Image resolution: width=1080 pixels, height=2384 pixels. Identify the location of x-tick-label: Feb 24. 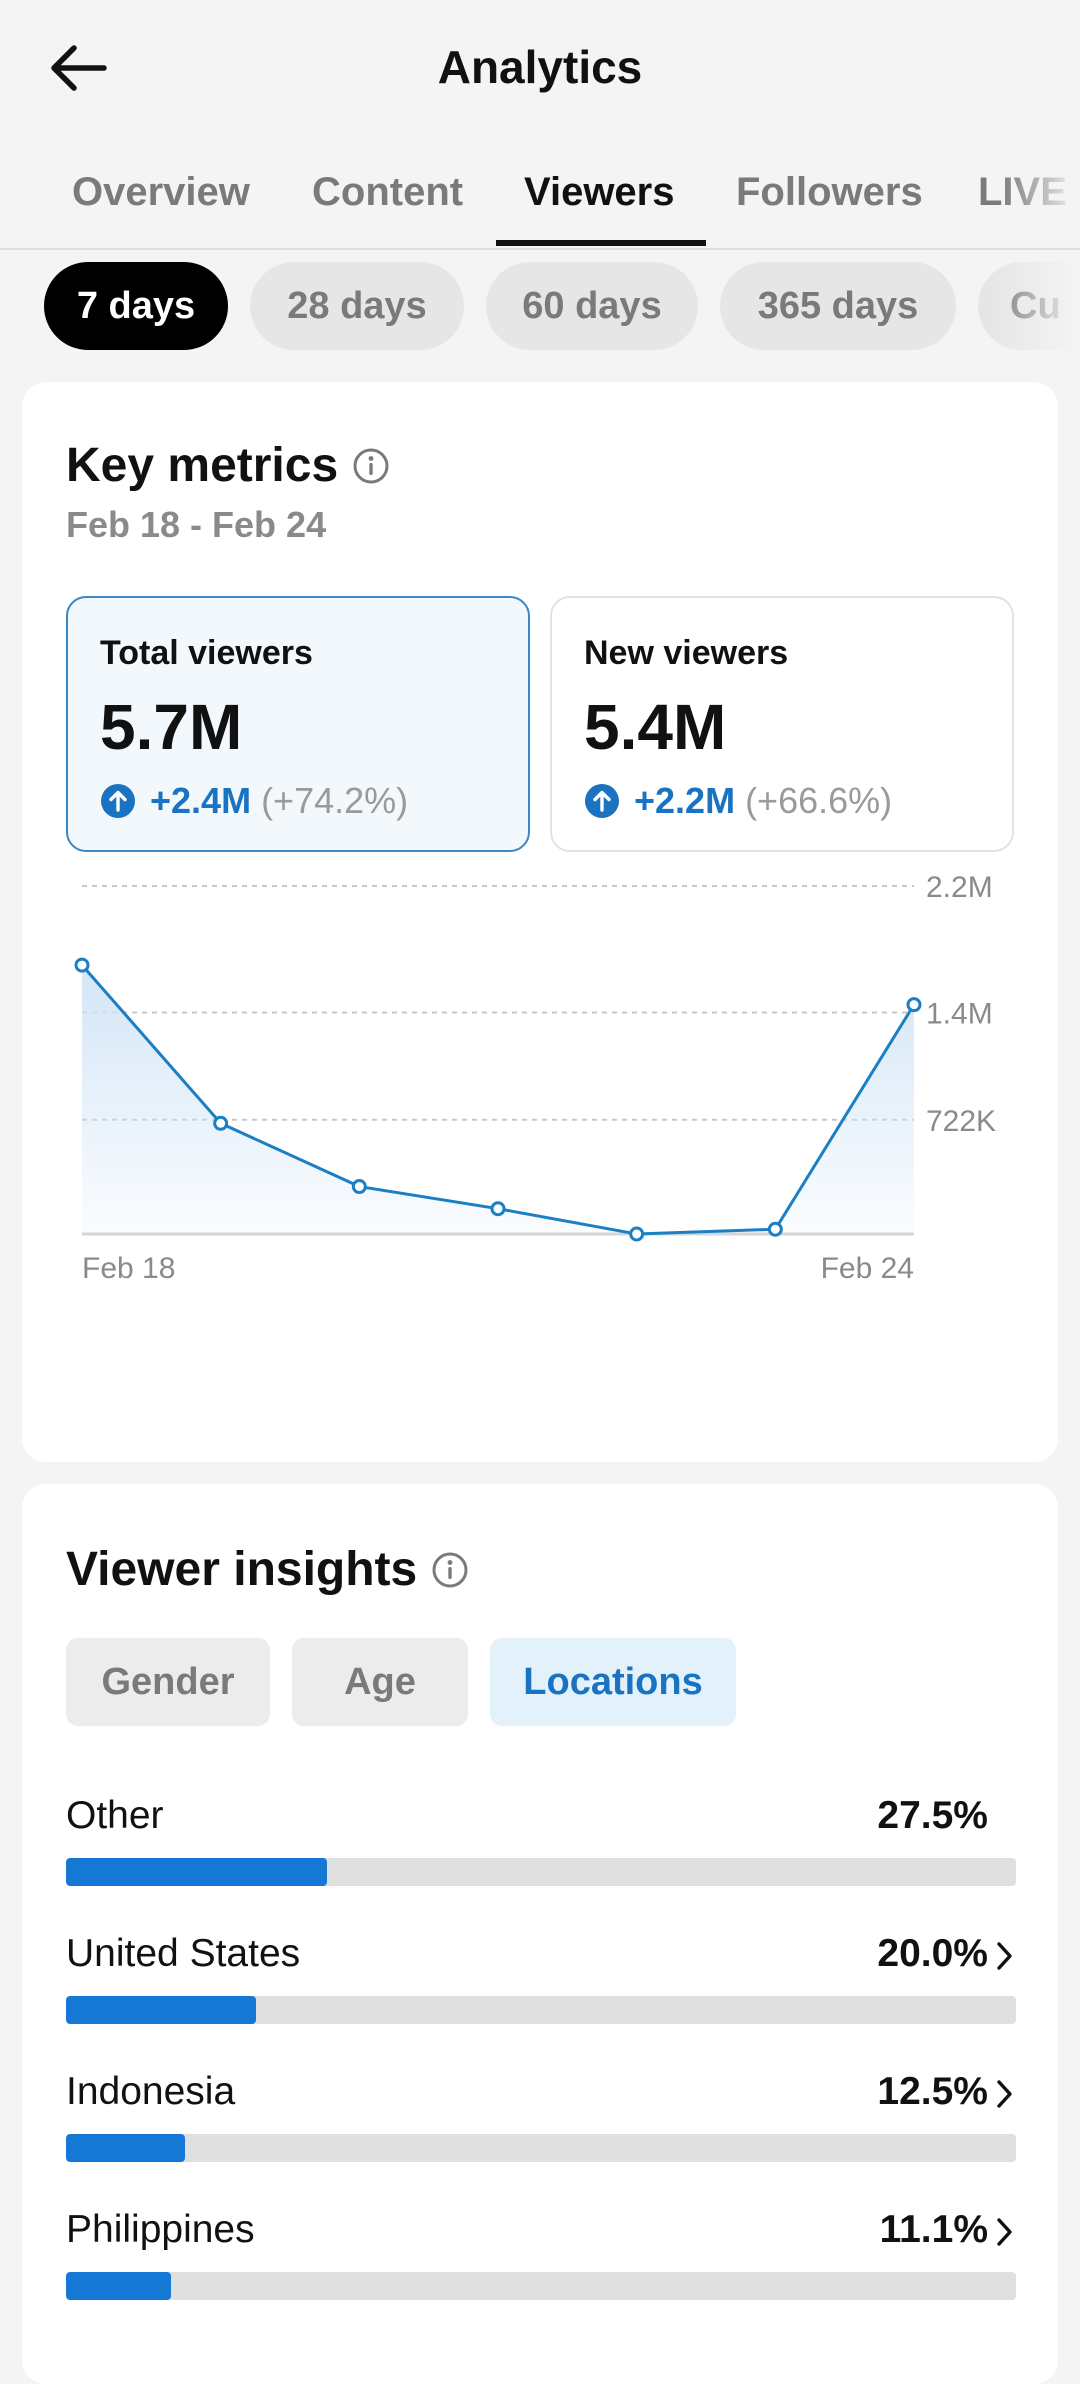
(867, 1268).